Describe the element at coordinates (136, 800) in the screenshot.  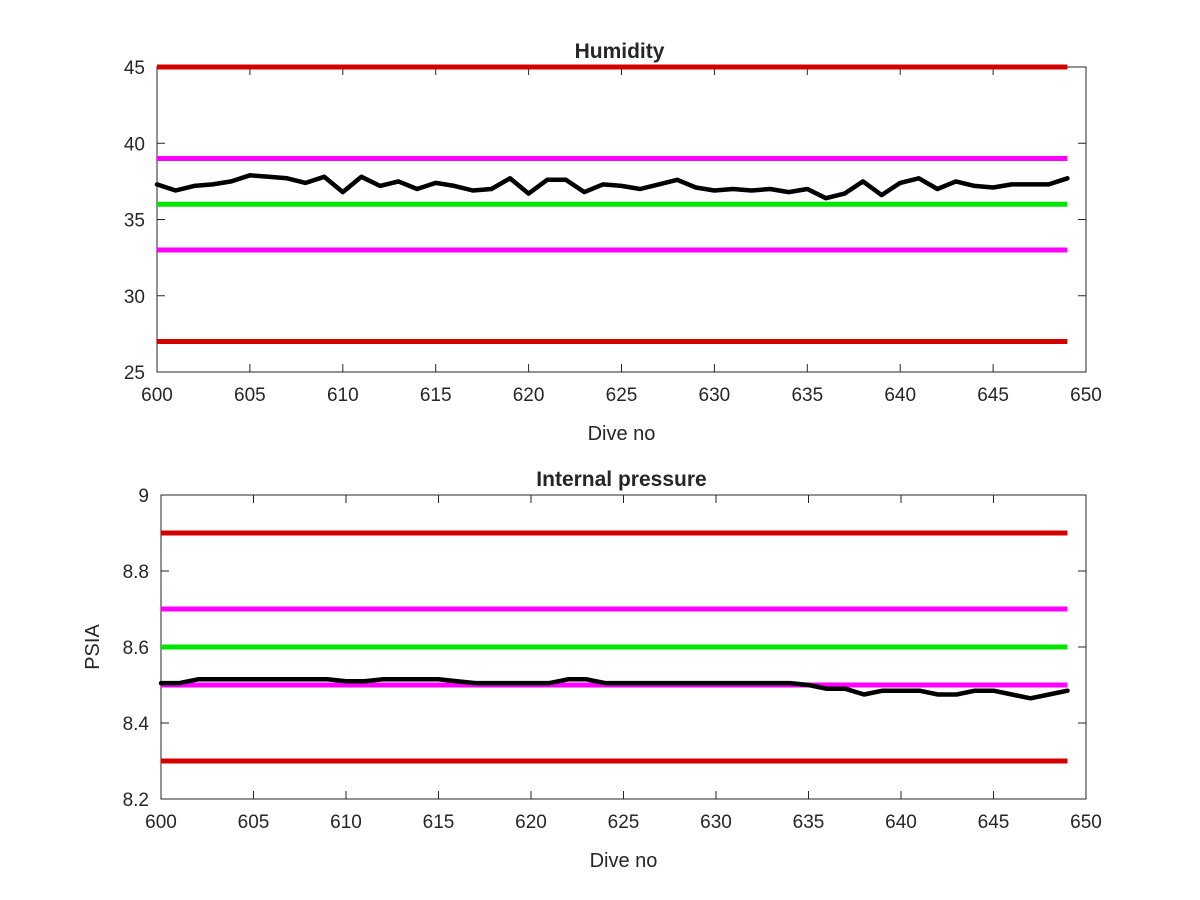
I see `y-tick-label: 8.2` at that location.